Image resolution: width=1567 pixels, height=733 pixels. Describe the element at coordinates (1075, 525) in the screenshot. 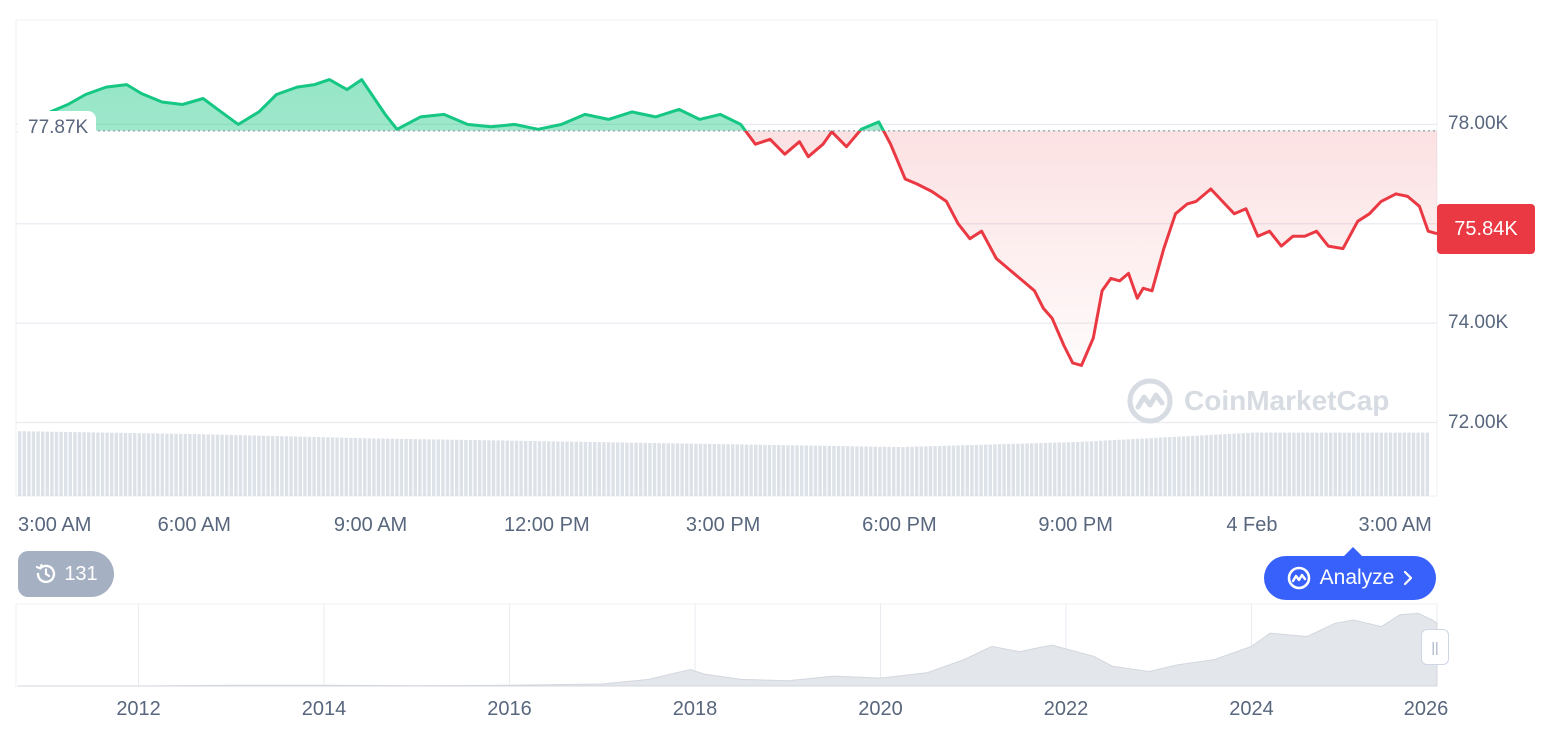

I see `x-tick-label: 9:00 PM` at that location.